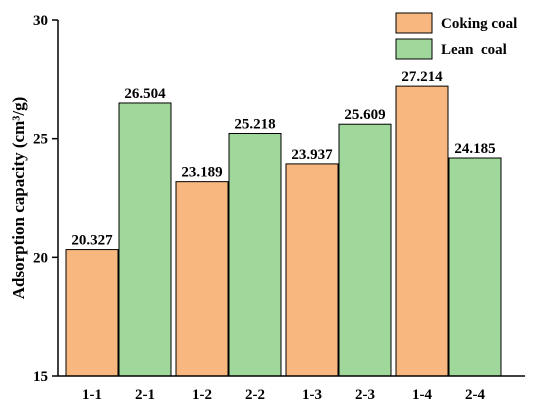 This screenshot has width=550, height=410. What do you see at coordinates (40, 21) in the screenshot?
I see `y-tick-label-30: 30` at bounding box center [40, 21].